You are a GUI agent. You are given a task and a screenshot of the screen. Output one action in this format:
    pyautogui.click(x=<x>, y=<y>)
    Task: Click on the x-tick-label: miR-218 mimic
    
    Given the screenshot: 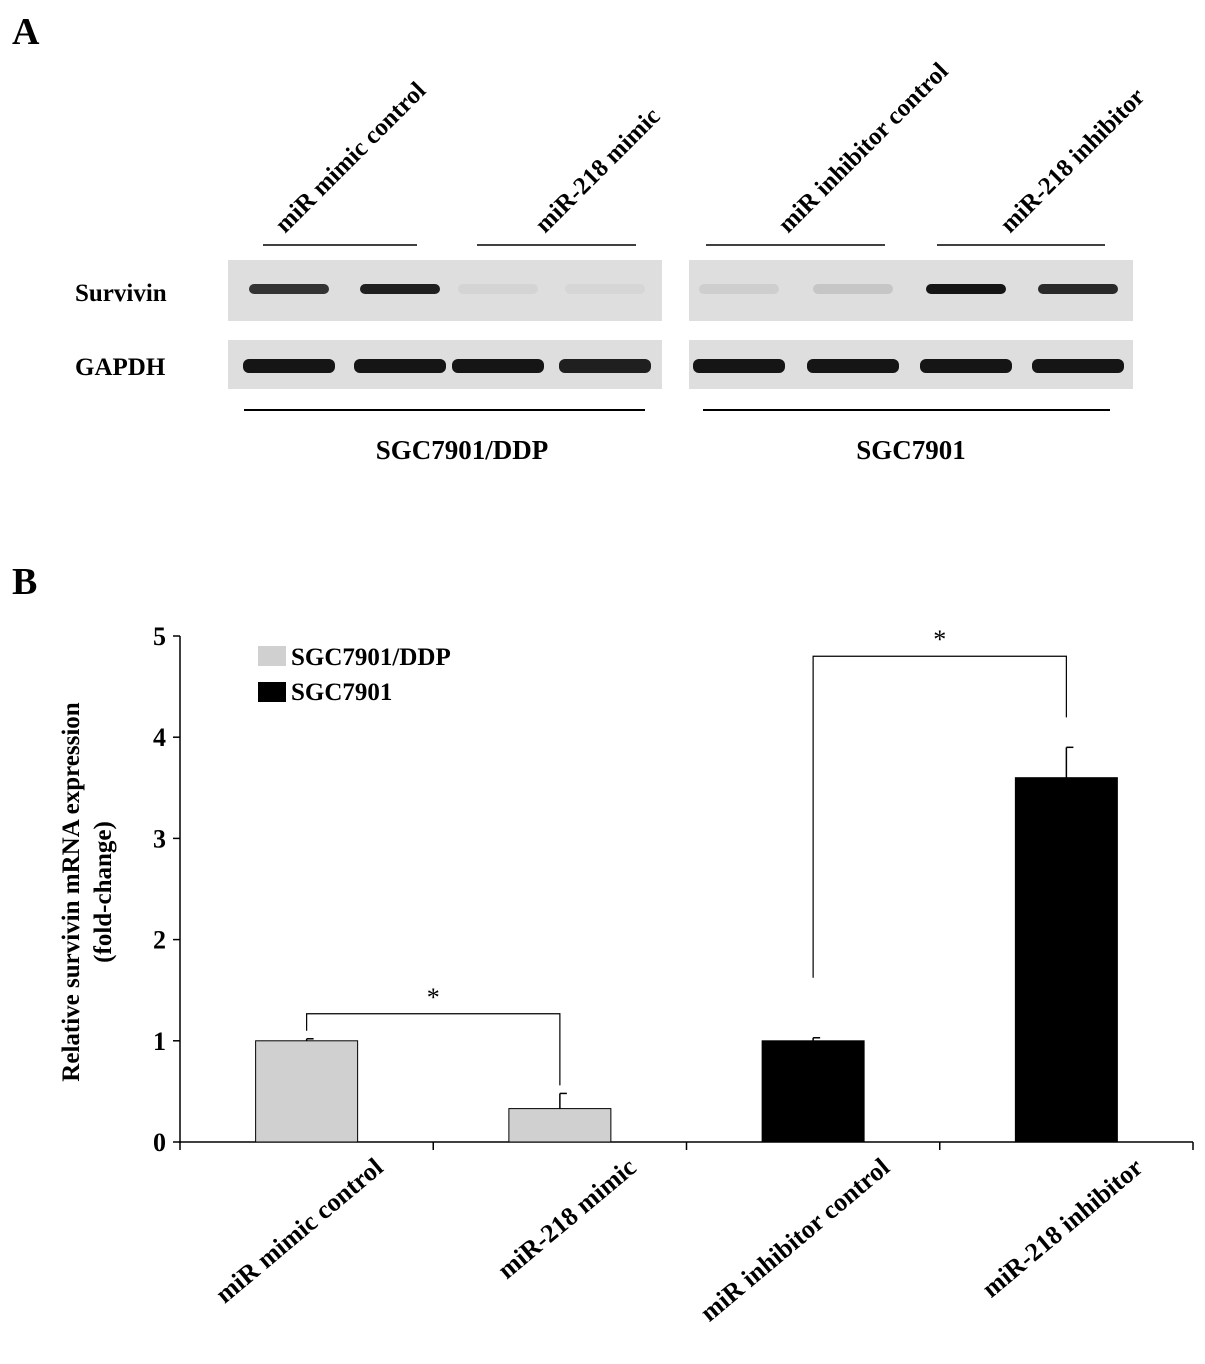 What is the action you would take?
    pyautogui.click(x=567, y=1218)
    